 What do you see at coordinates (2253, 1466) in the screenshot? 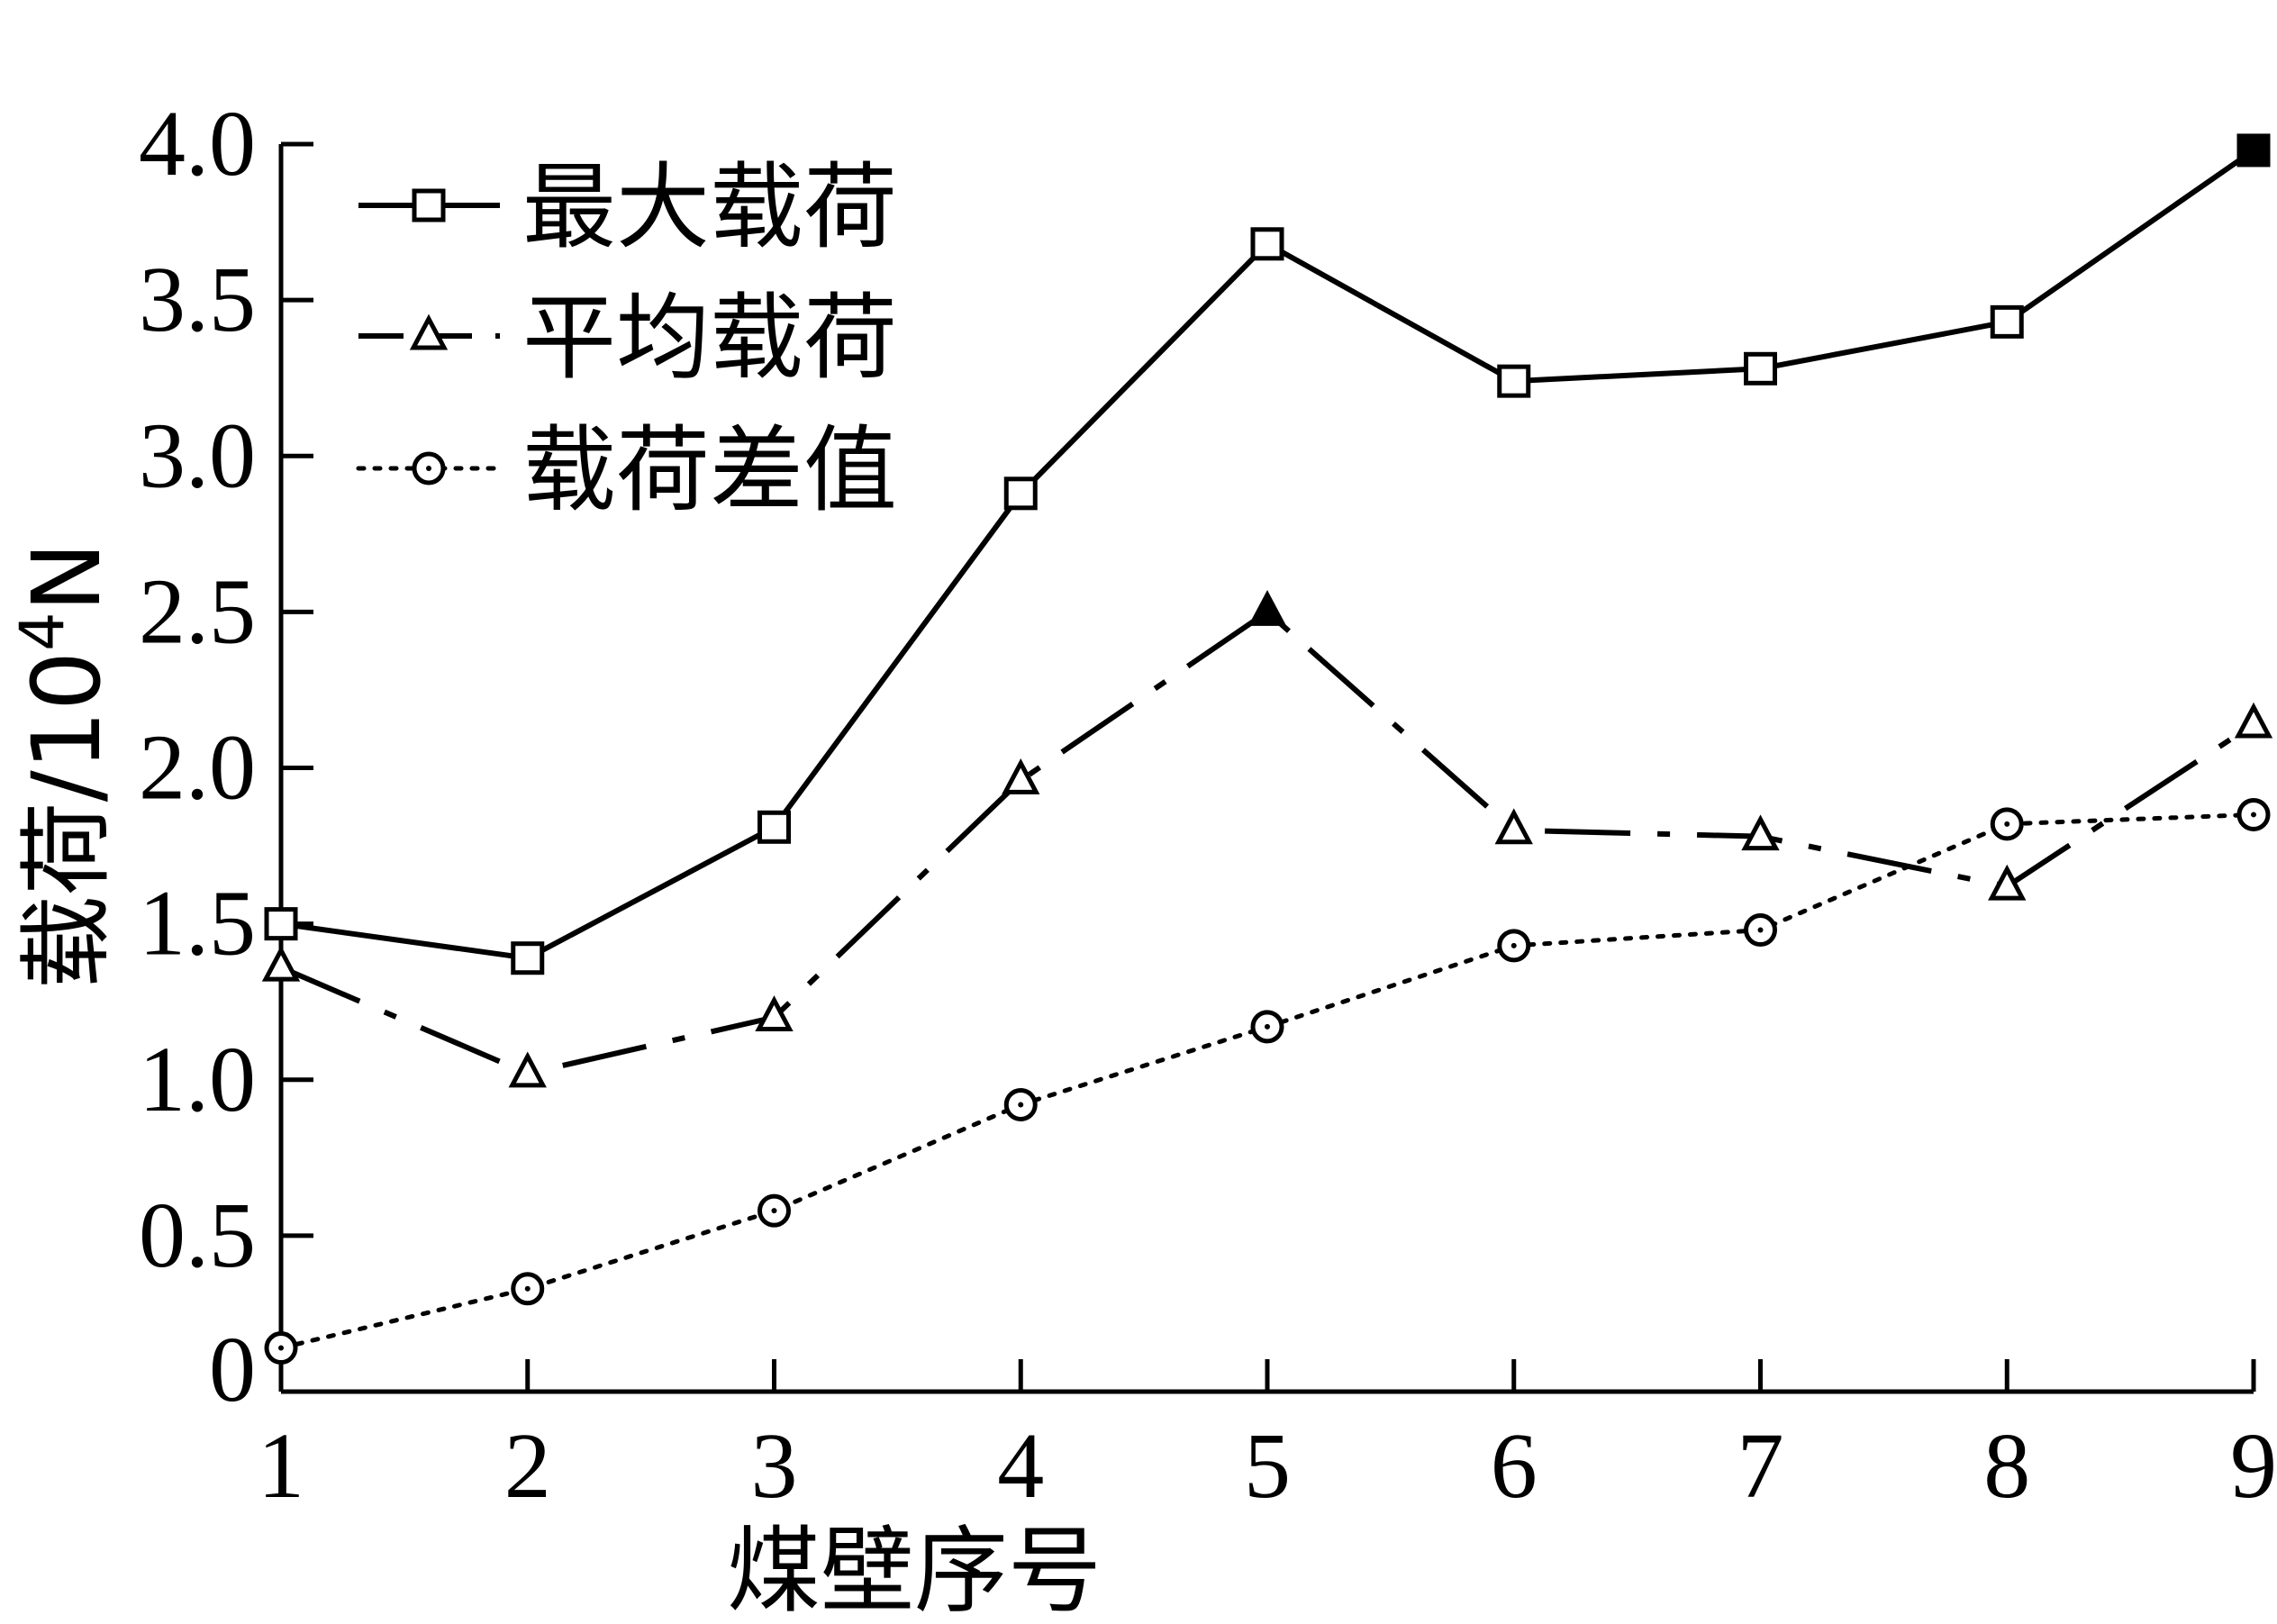
I see `x-tick-label: 9` at bounding box center [2253, 1466].